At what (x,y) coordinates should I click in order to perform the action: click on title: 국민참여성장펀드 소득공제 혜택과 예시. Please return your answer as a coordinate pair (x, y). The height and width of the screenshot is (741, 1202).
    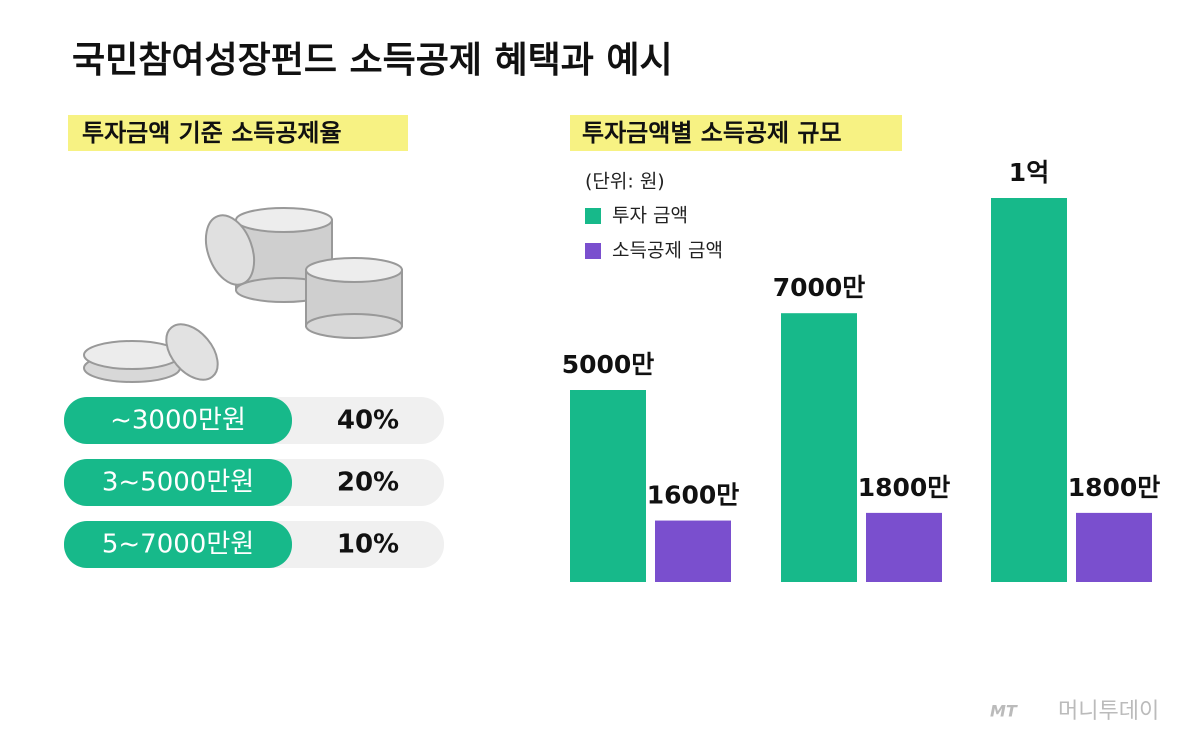
    Looking at the image, I should click on (372, 60).